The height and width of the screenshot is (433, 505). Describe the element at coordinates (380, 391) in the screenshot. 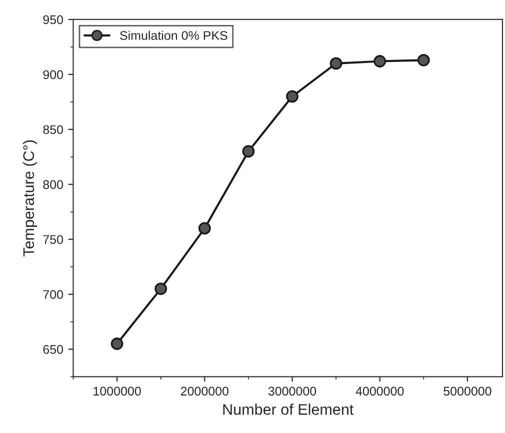

I see `x-tick-label: 4000000` at that location.